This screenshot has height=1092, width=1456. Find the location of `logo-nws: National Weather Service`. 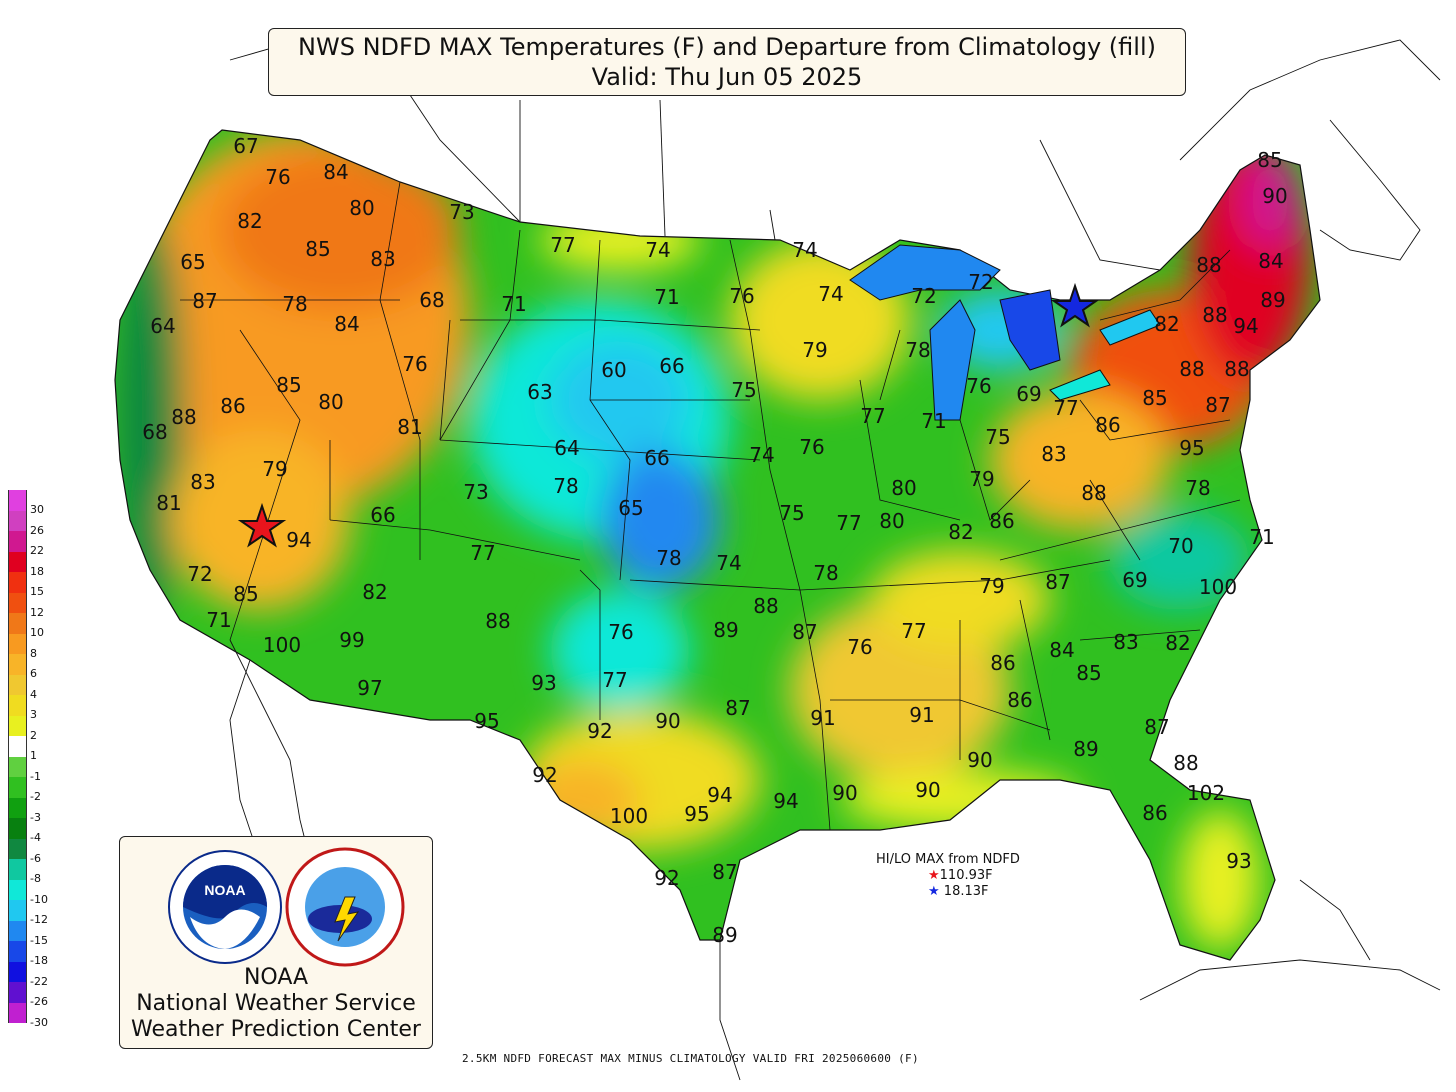

logo-nws: National Weather Service is located at coordinates (276, 1003).